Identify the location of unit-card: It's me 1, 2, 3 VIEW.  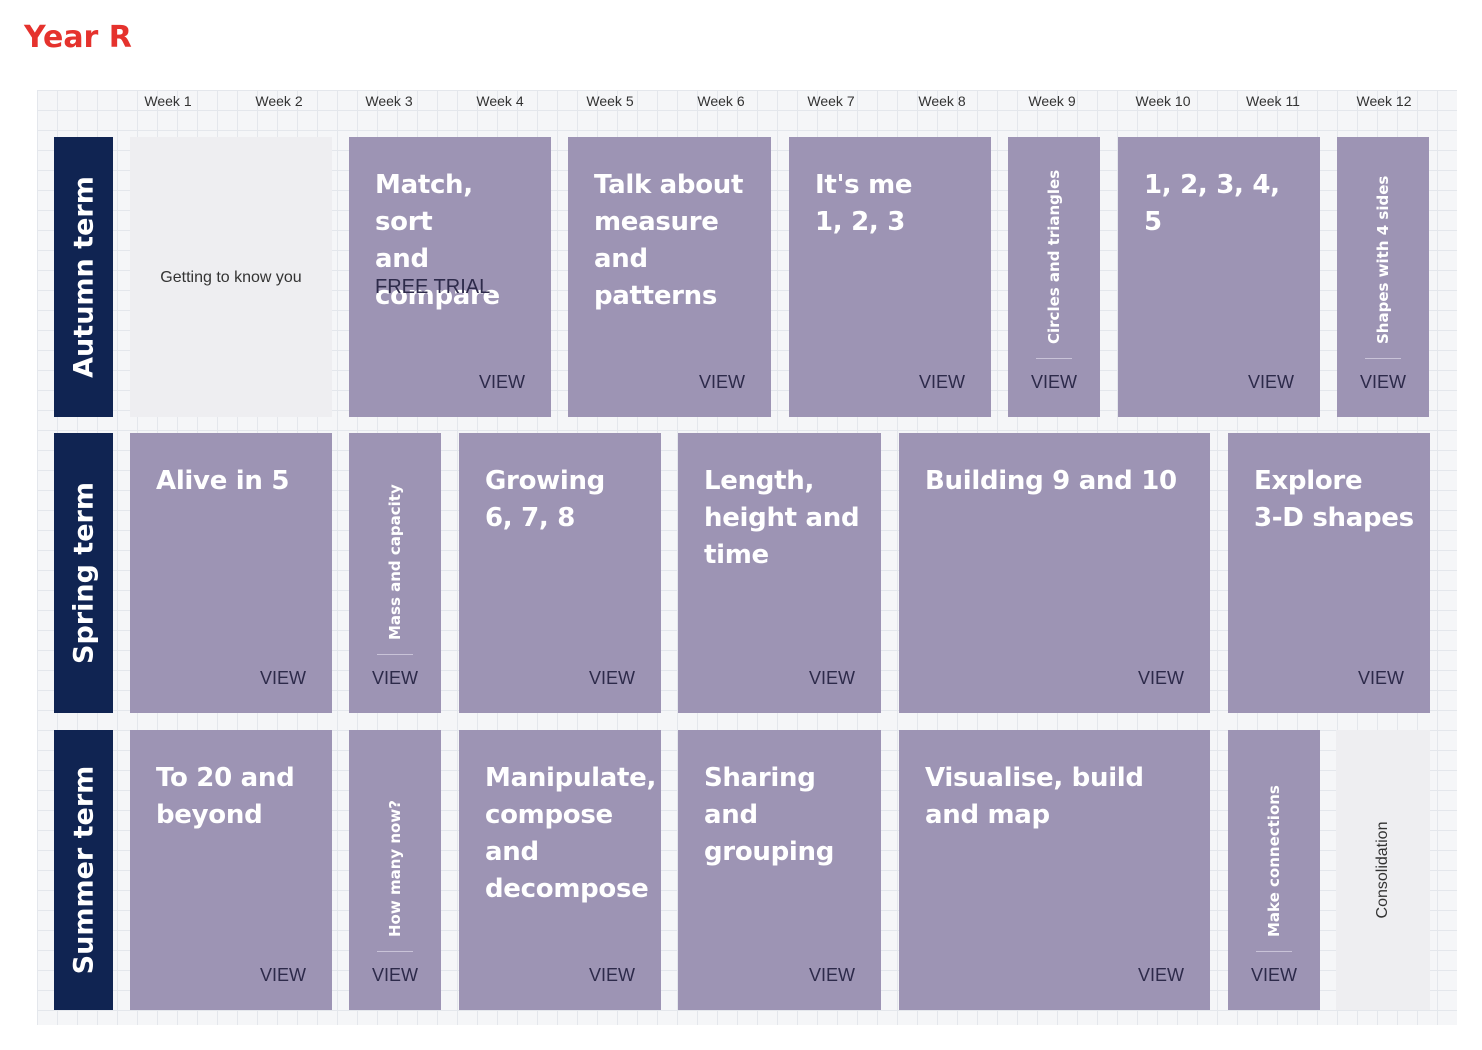
(890, 277).